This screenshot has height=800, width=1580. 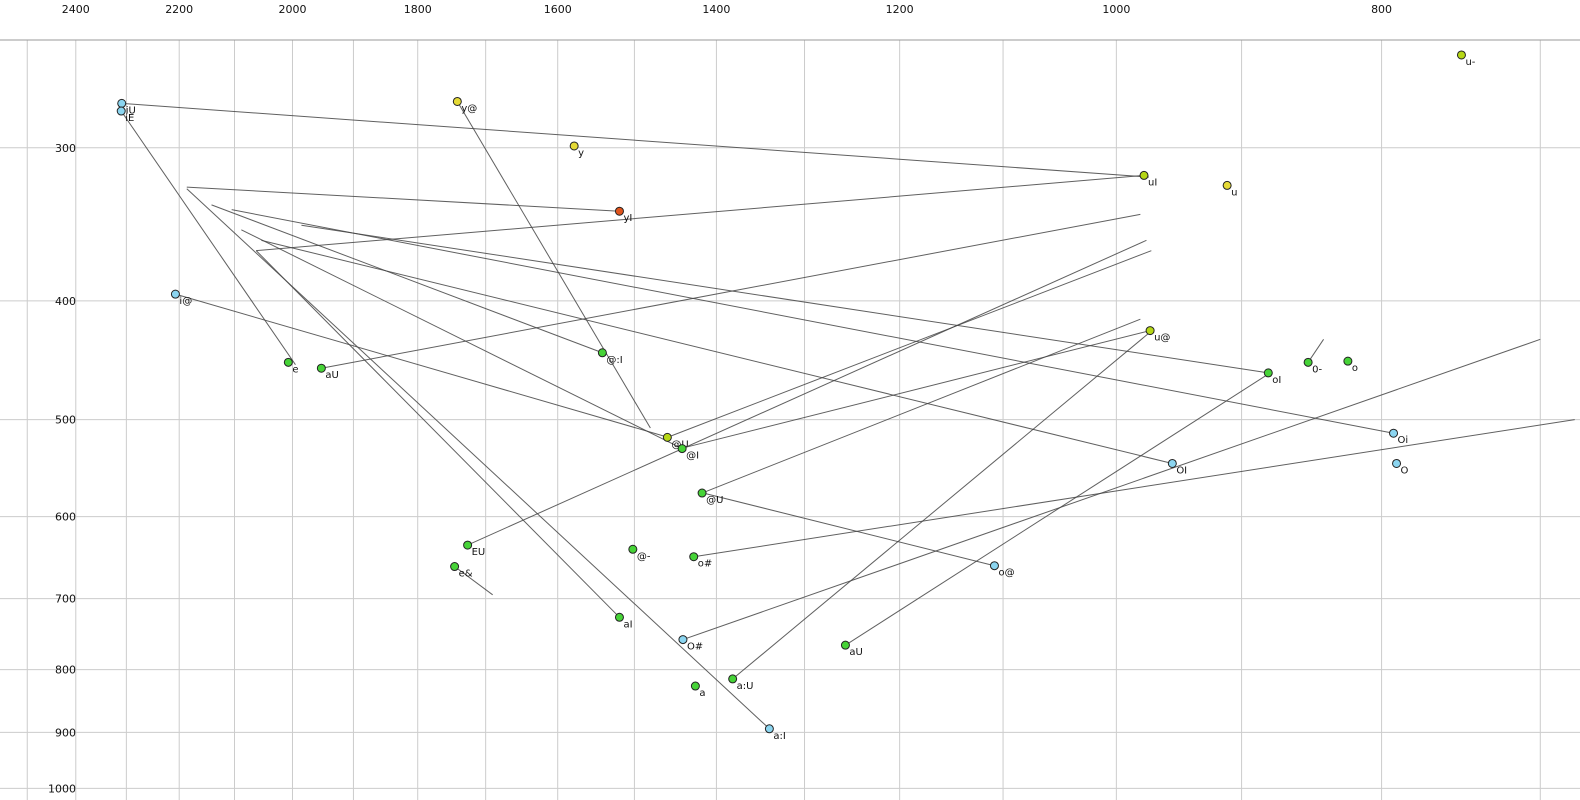 What do you see at coordinates (769, 729) in the screenshot?
I see `data-point-a:I` at bounding box center [769, 729].